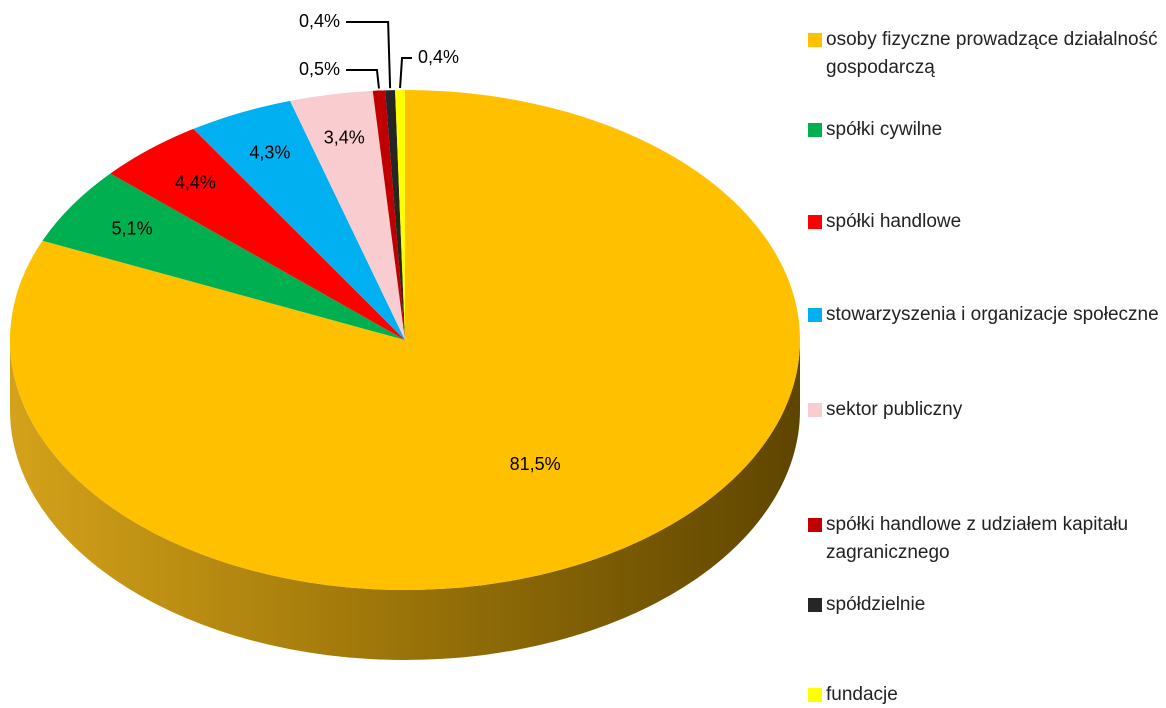  I want to click on data-label: 0,5%, so click(319, 69).